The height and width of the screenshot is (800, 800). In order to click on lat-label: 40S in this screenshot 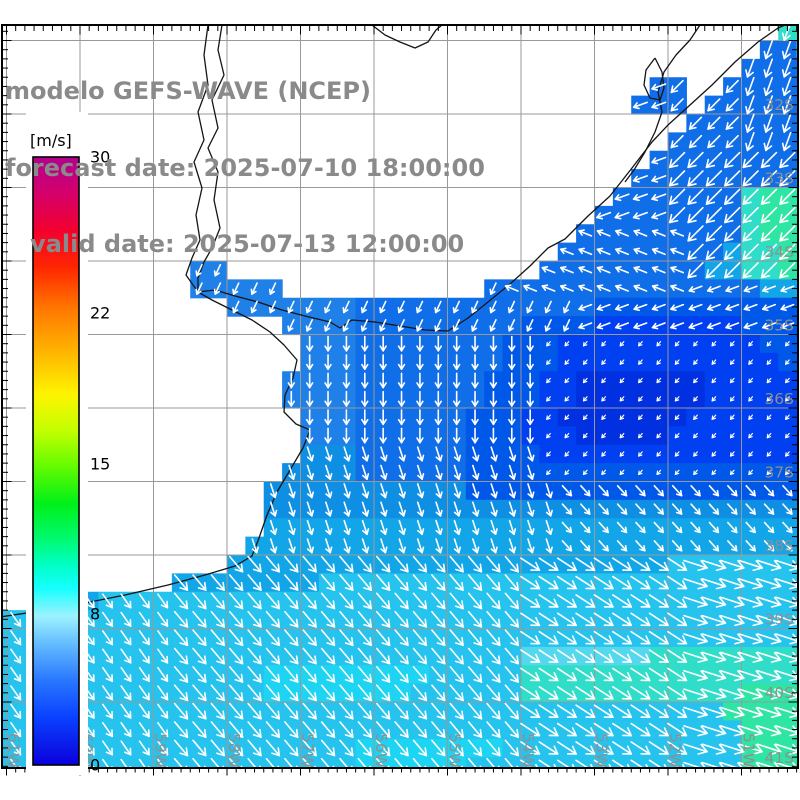, I will do `click(779, 693)`.